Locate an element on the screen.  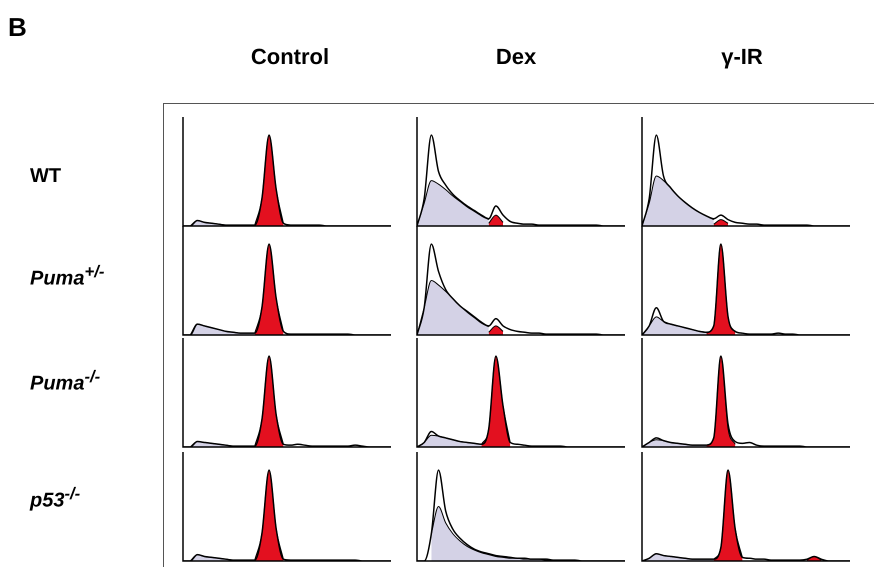
text: WT is located at coordinates (46, 176).